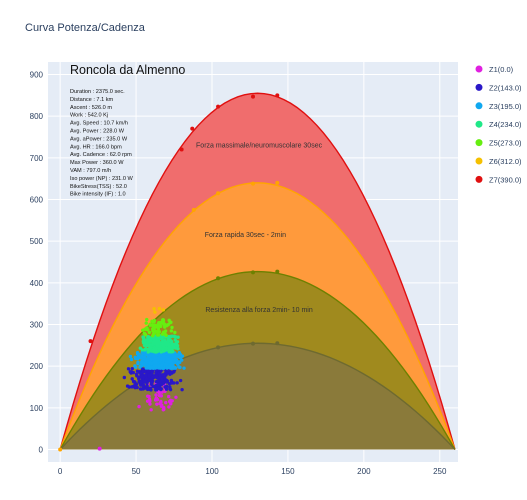  What do you see at coordinates (90, 171) in the screenshot?
I see `stats-line: VAM : 797.0 m/h` at bounding box center [90, 171].